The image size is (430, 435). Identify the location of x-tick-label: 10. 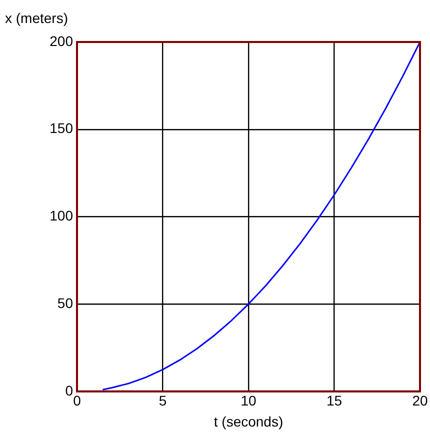
(248, 400).